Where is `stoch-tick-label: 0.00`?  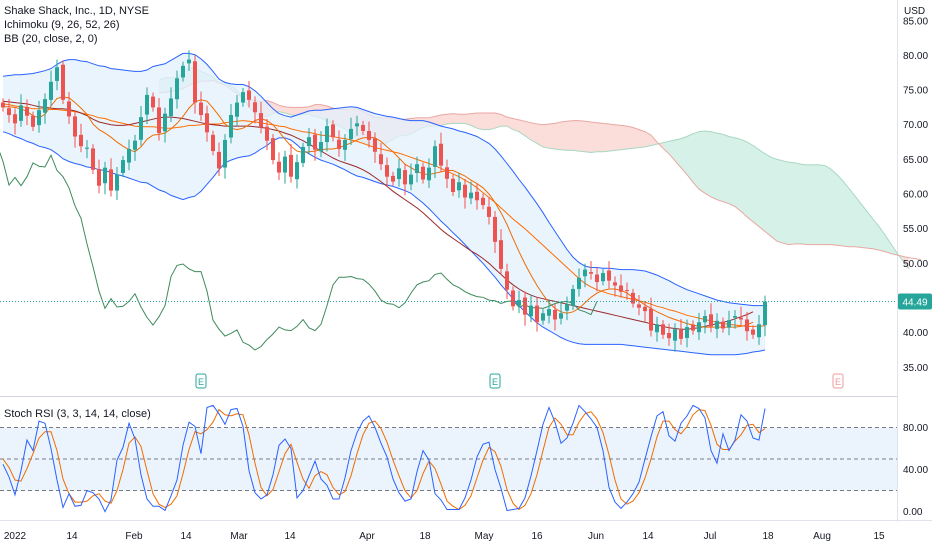
stoch-tick-label: 0.00 is located at coordinates (913, 512).